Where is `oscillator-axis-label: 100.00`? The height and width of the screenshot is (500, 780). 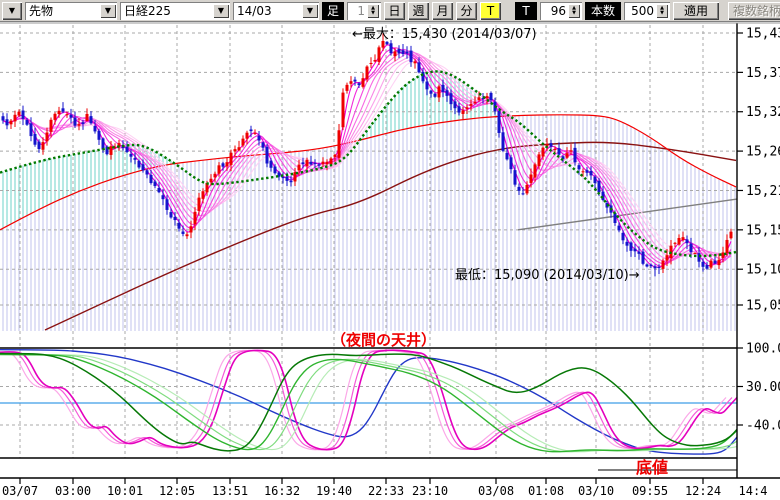
oscillator-axis-label: 100.00 is located at coordinates (763, 349).